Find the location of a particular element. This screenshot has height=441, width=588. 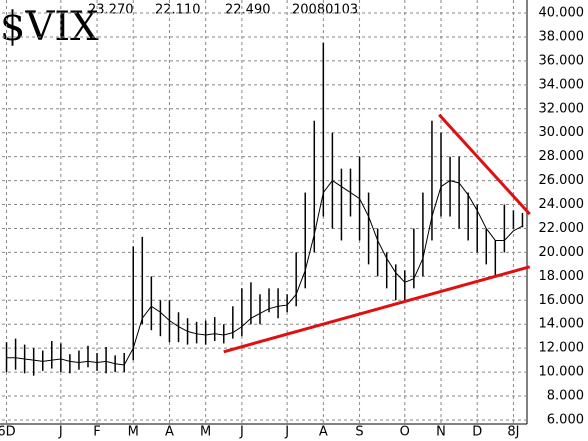

x-tick-label: 6D is located at coordinates (8, 432).